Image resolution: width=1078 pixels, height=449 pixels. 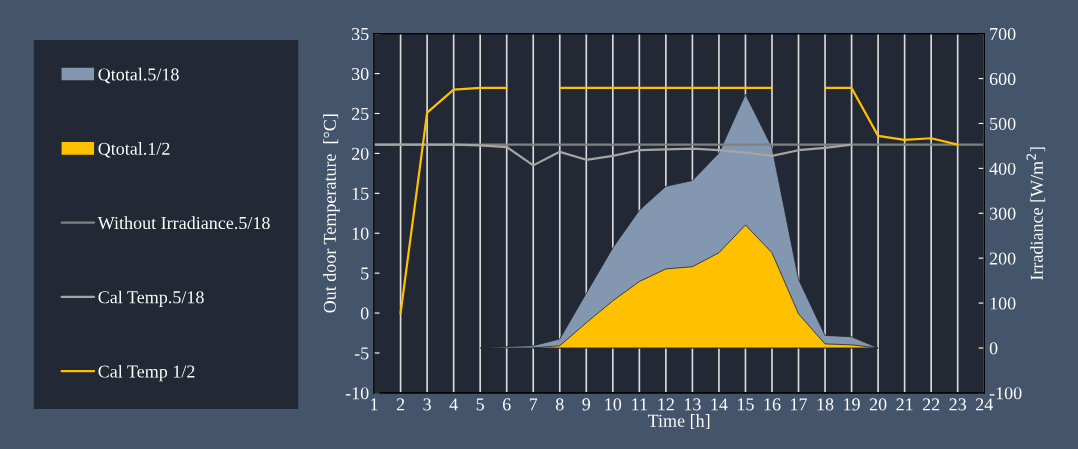 What do you see at coordinates (958, 404) in the screenshot?
I see `x-tick-label: 23` at bounding box center [958, 404].